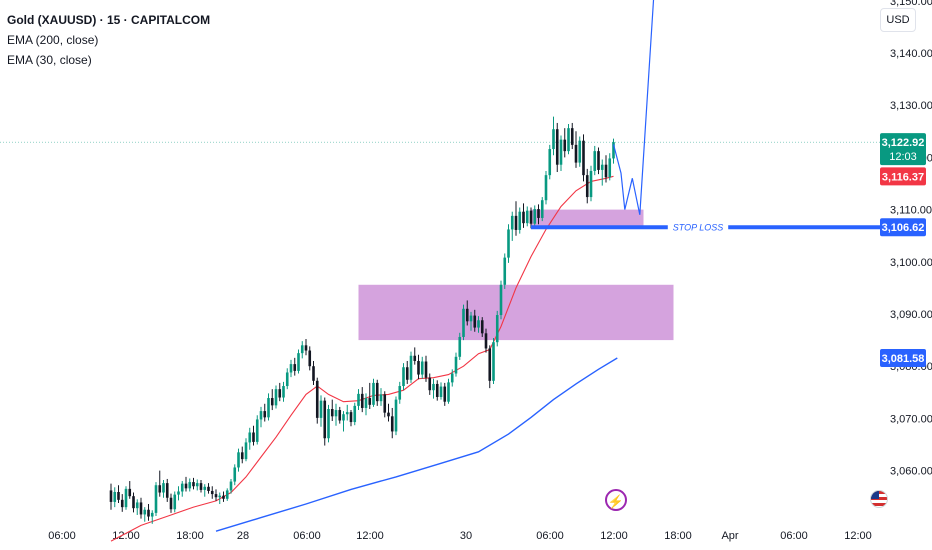  What do you see at coordinates (109, 20) in the screenshot?
I see `symbol-title: Gold (XAUUSD) · 15 · CAPITALCOM` at bounding box center [109, 20].